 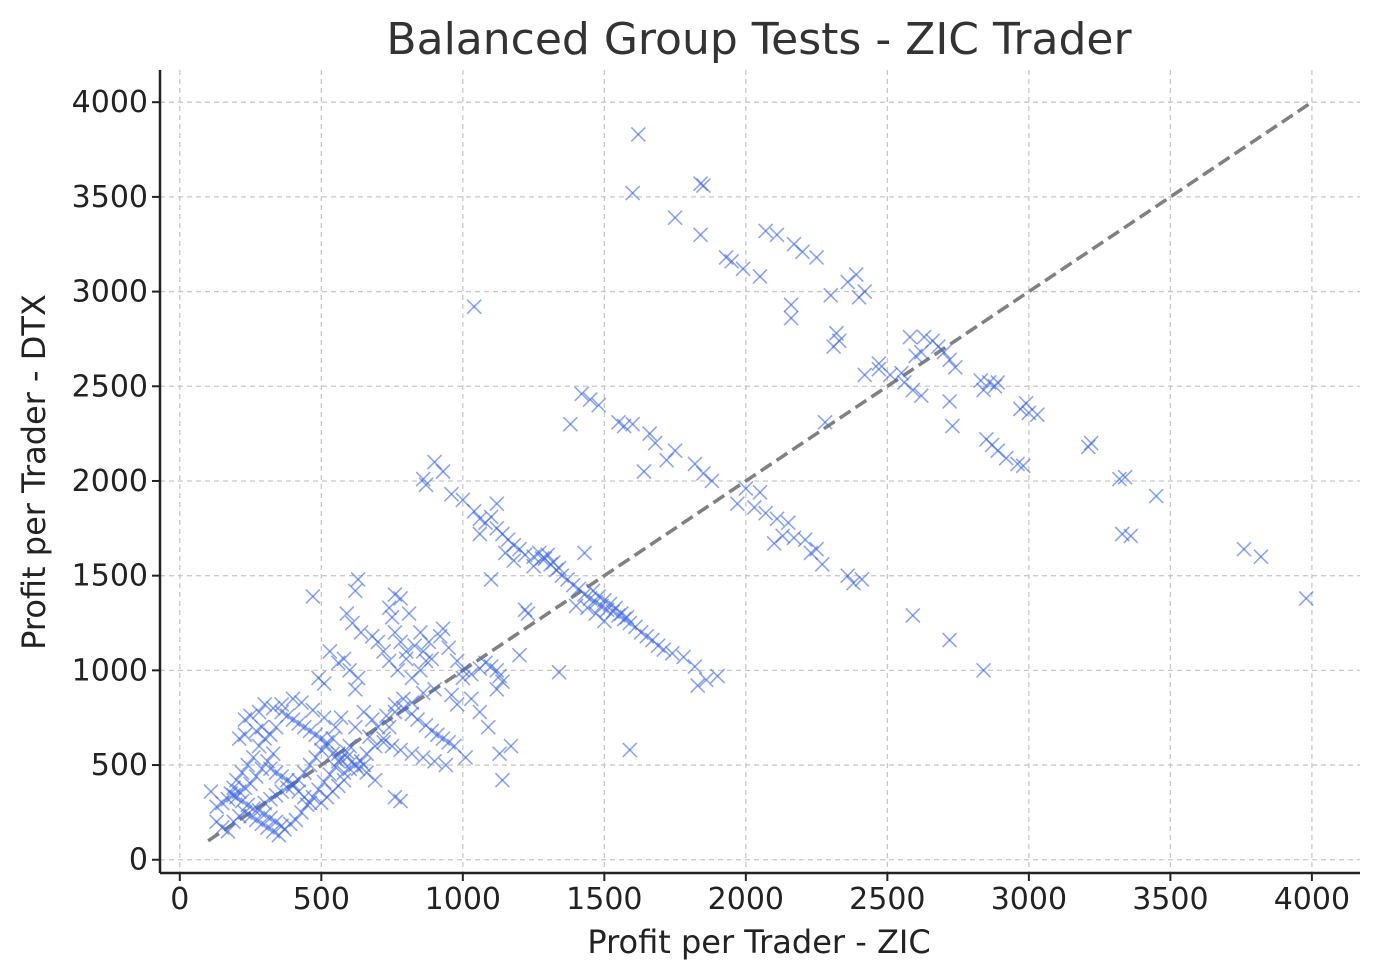 What do you see at coordinates (758, 942) in the screenshot?
I see `x-axis-label: Profit per Trader - ZIC` at bounding box center [758, 942].